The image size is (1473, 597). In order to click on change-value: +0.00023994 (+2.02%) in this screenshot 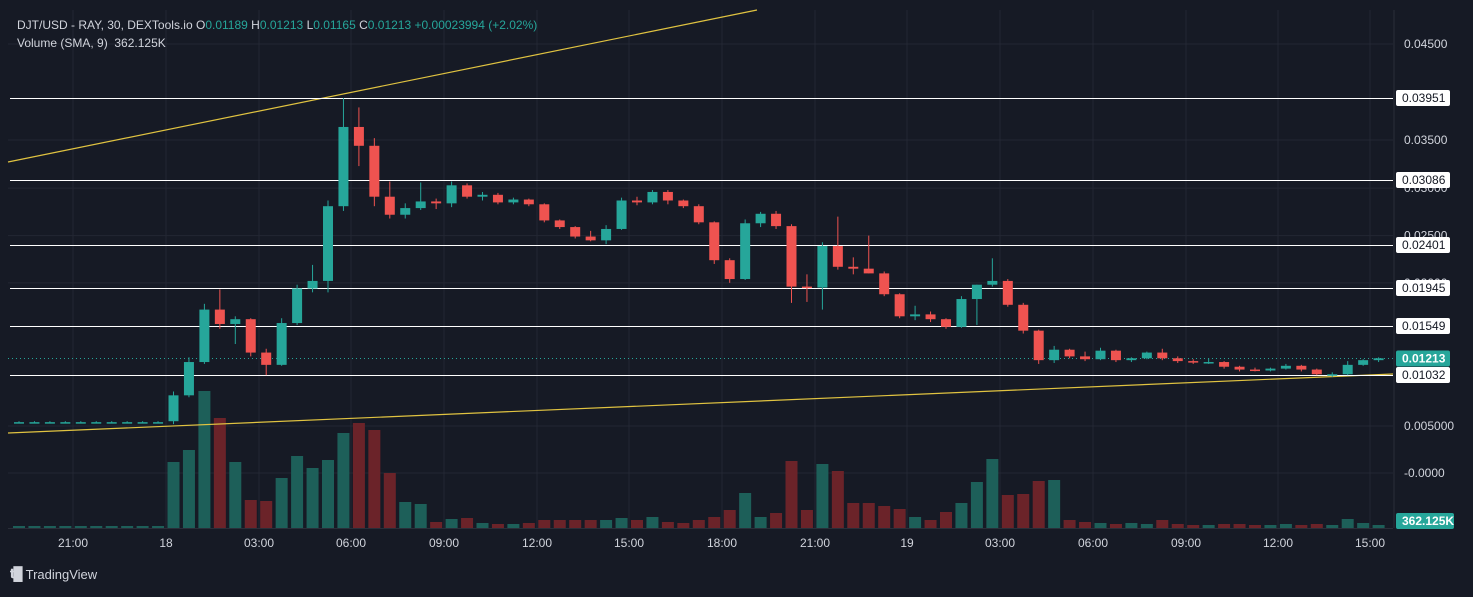, I will do `click(476, 25)`.